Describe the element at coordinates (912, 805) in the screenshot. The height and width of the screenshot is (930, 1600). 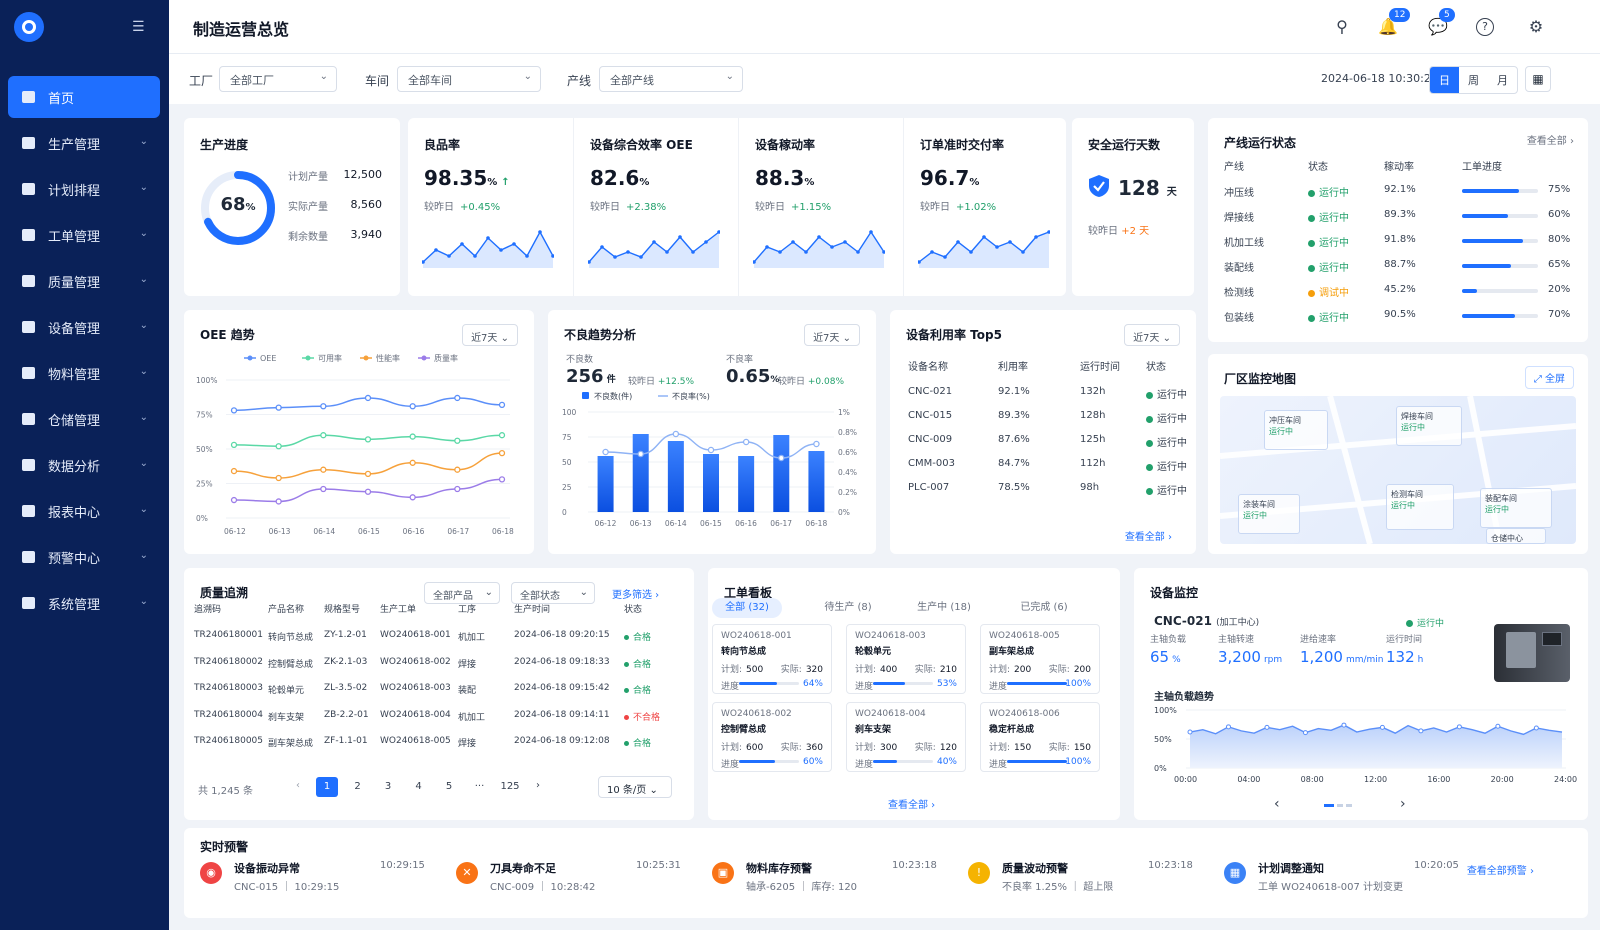
I see `board-view-all-link: 查看全部 ›` at that location.